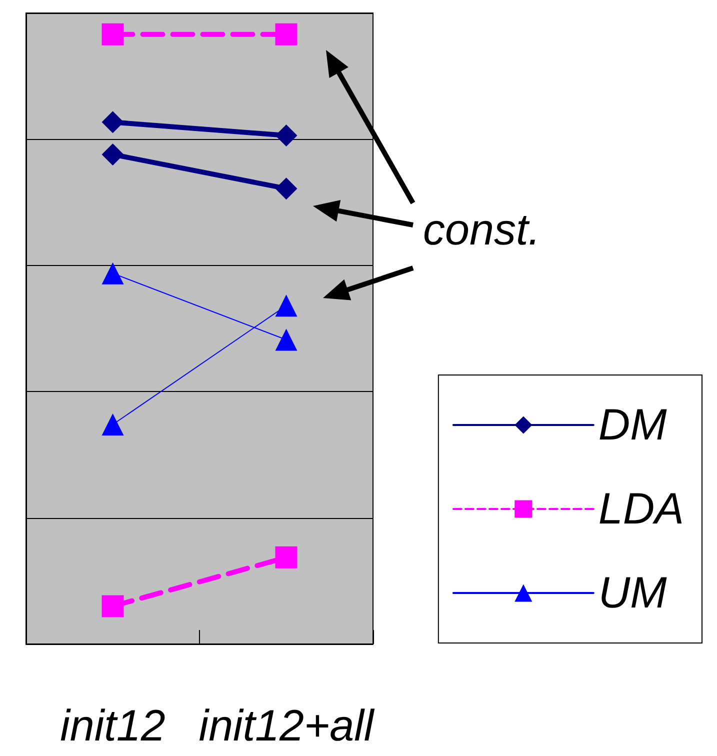  What do you see at coordinates (633, 425) in the screenshot?
I see `legend-label: DM` at bounding box center [633, 425].